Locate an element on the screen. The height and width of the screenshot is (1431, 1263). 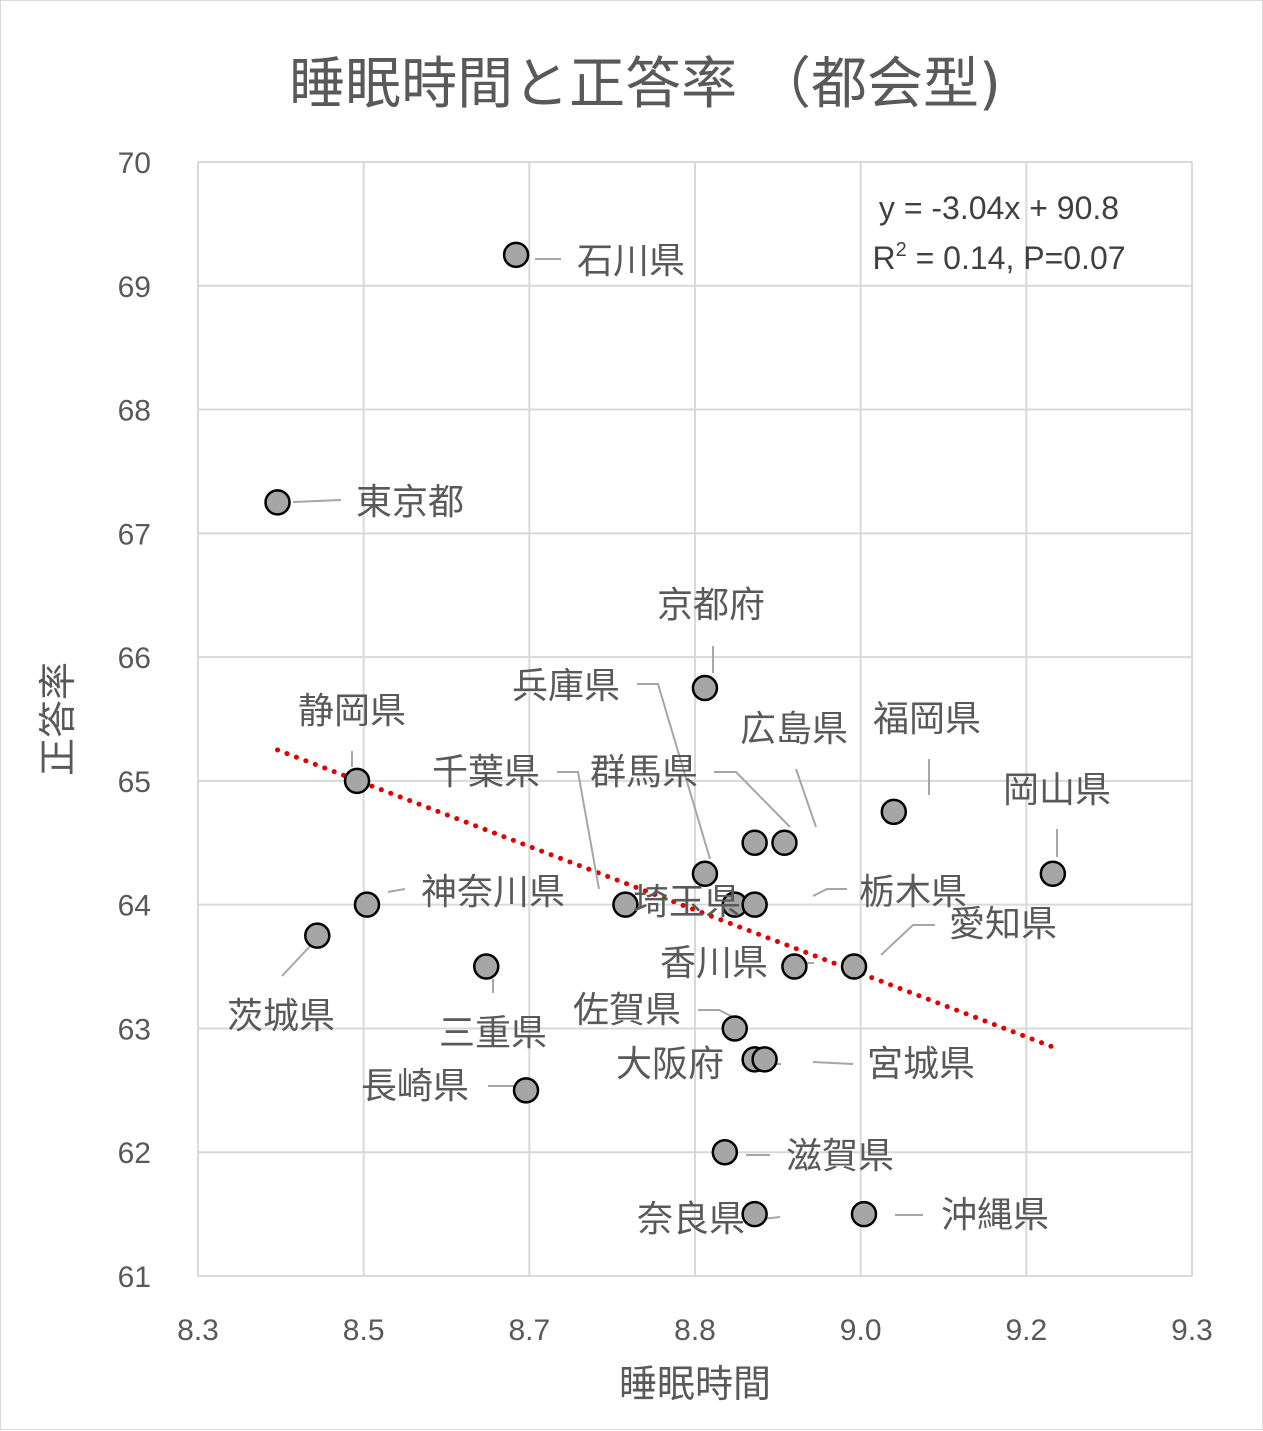
point-label: 宮城県 is located at coordinates (921, 1064).